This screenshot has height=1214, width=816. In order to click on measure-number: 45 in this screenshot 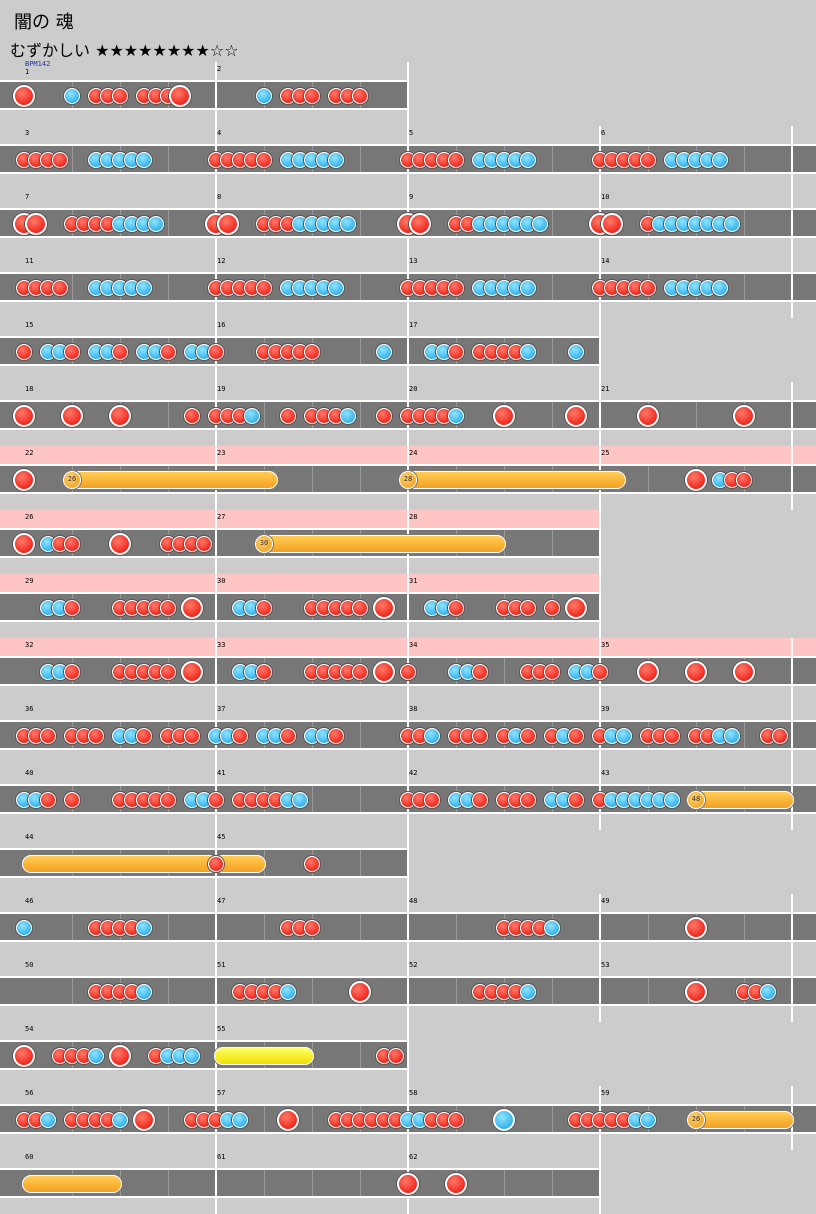, I will do `click(221, 837)`.